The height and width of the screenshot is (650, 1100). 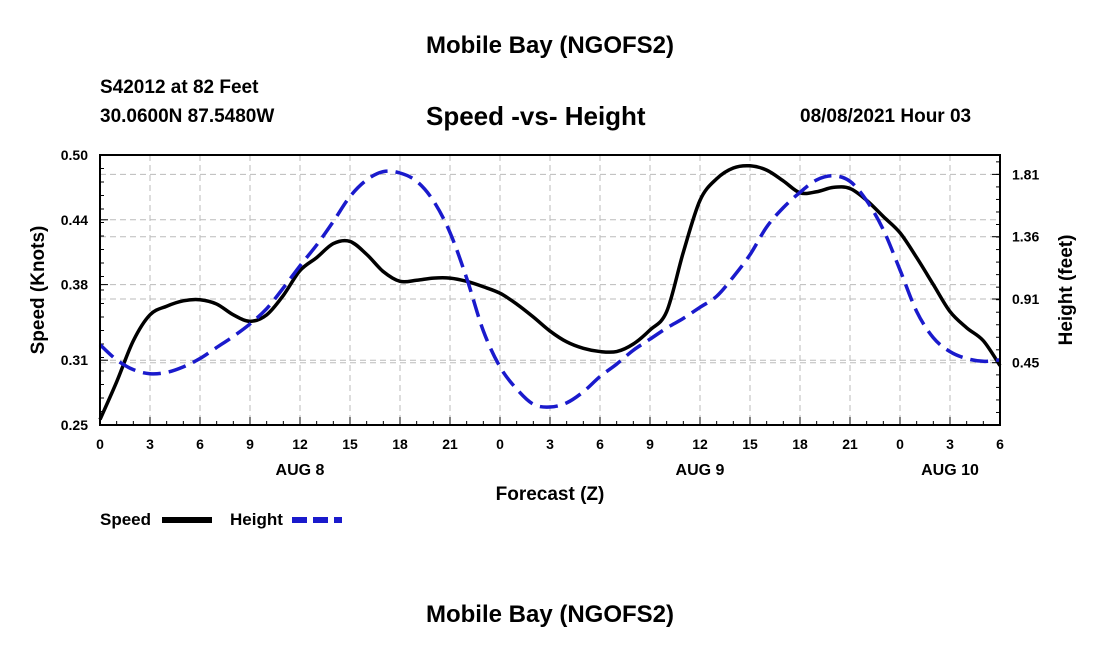 What do you see at coordinates (74, 360) in the screenshot?
I see `y-tick-label: 0.31` at bounding box center [74, 360].